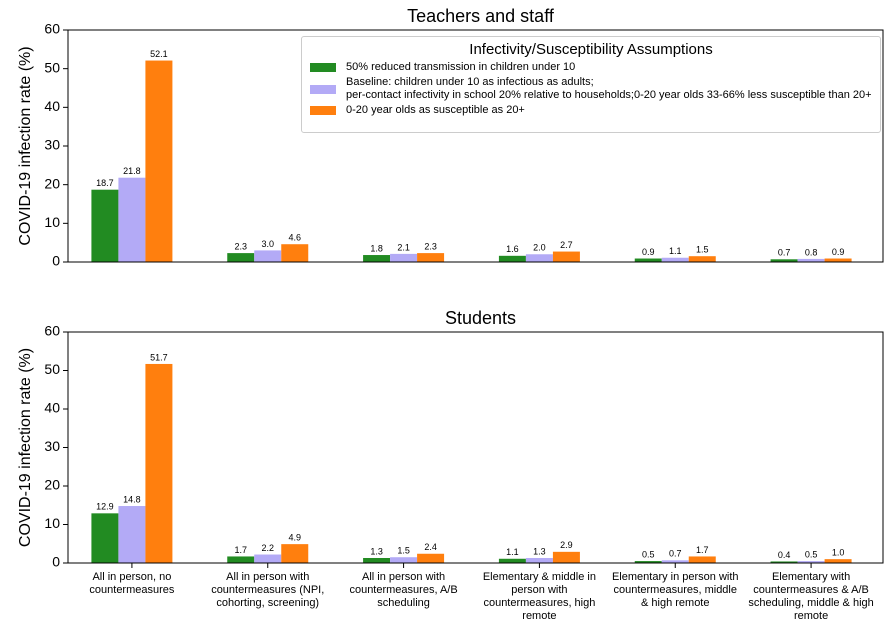 Image resolution: width=884 pixels, height=634 pixels. What do you see at coordinates (435, 110) in the screenshot?
I see `legend-label: 0-20 year olds as susceptible as 20+` at bounding box center [435, 110].